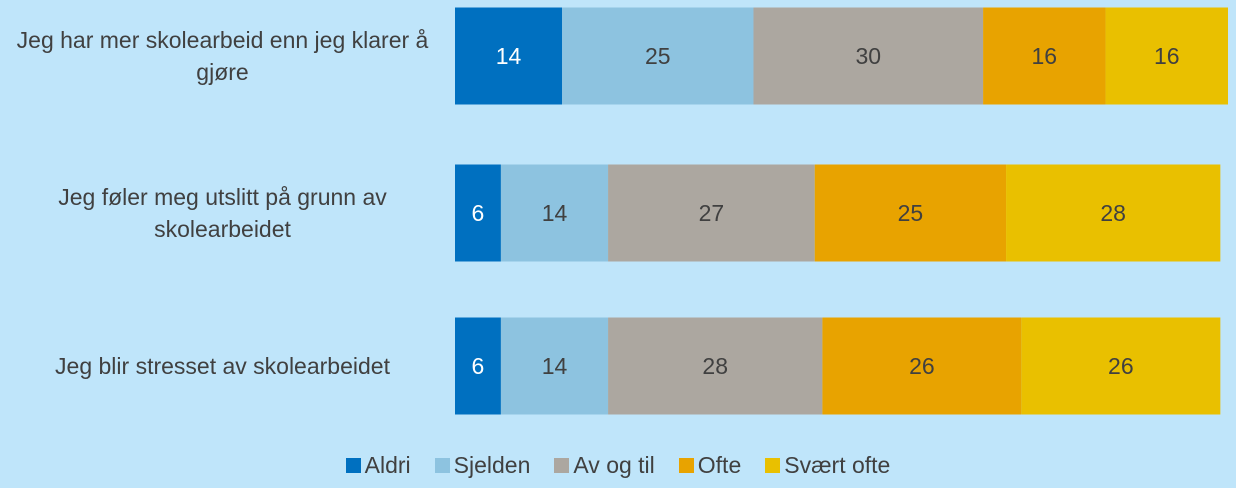 This screenshot has height=488, width=1236. I want to click on legend-item: Svært ofte, so click(827, 465).